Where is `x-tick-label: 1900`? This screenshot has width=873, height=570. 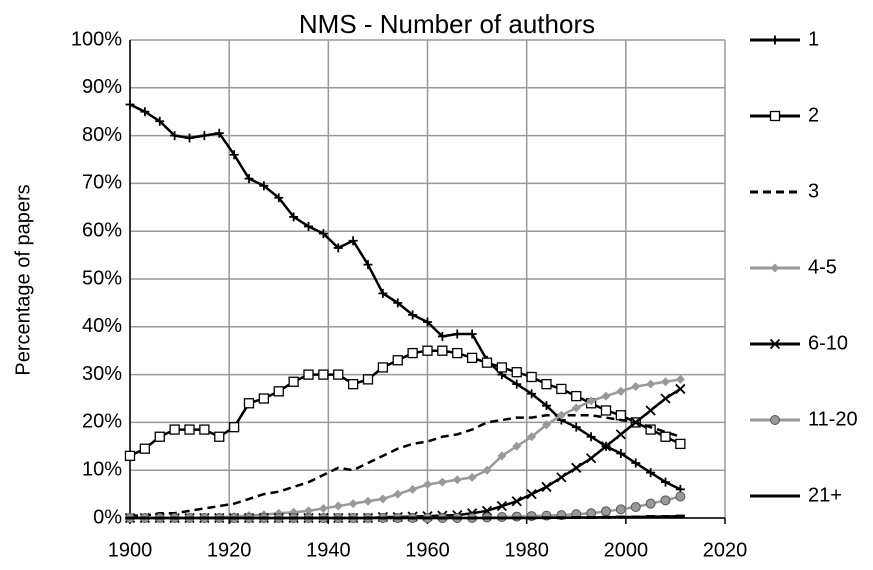
x-tick-label: 1900 is located at coordinates (130, 550).